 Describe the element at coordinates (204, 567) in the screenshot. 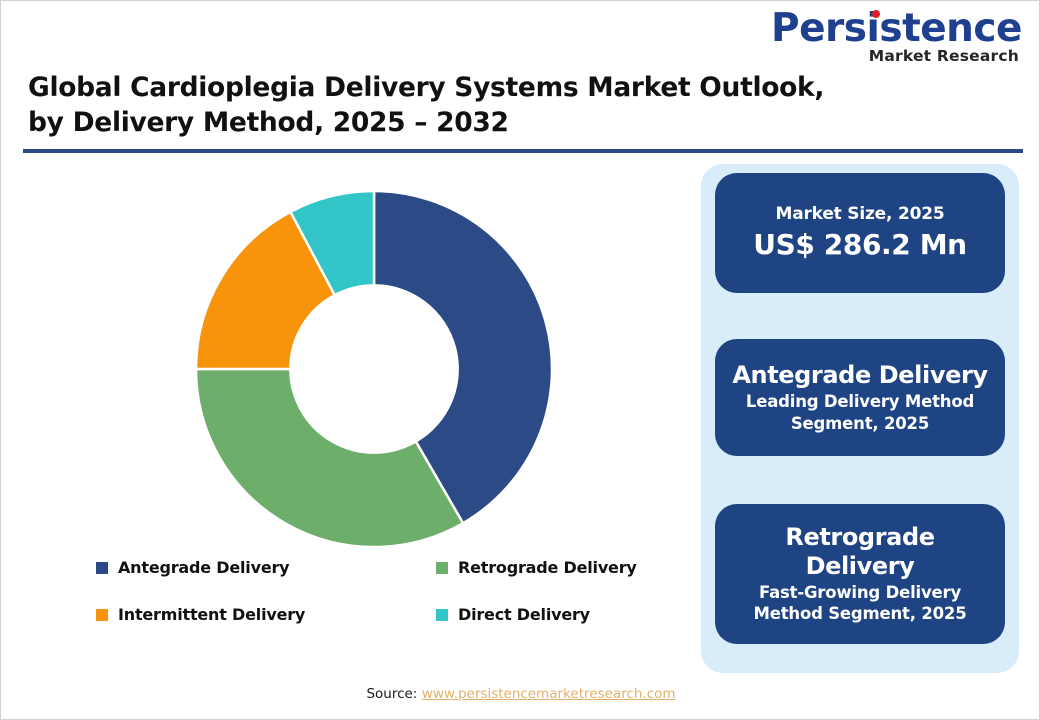

I see `legend-item-label: Antegrade Delivery` at that location.